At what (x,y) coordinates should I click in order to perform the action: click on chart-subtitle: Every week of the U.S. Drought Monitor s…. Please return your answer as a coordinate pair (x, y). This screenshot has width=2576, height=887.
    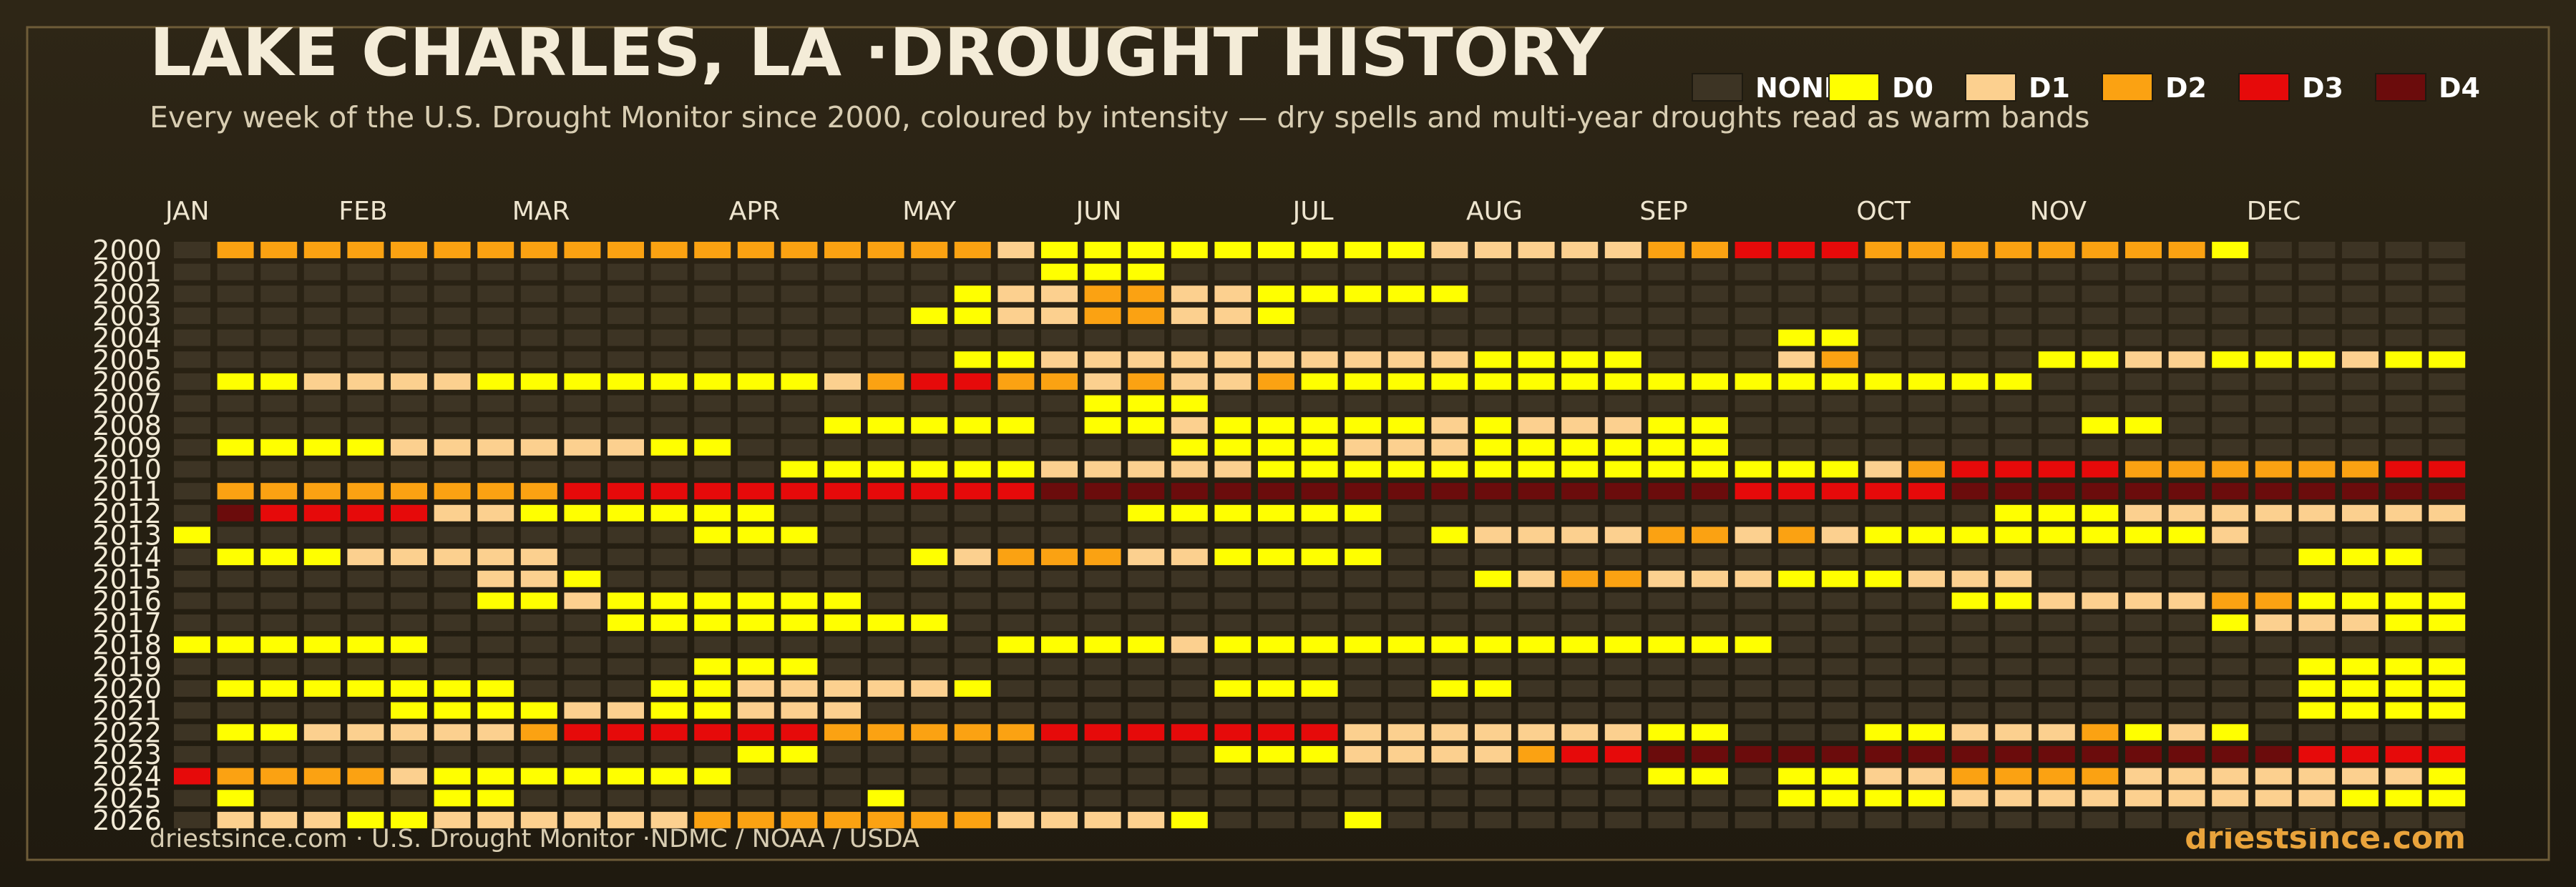
    Looking at the image, I should click on (1120, 117).